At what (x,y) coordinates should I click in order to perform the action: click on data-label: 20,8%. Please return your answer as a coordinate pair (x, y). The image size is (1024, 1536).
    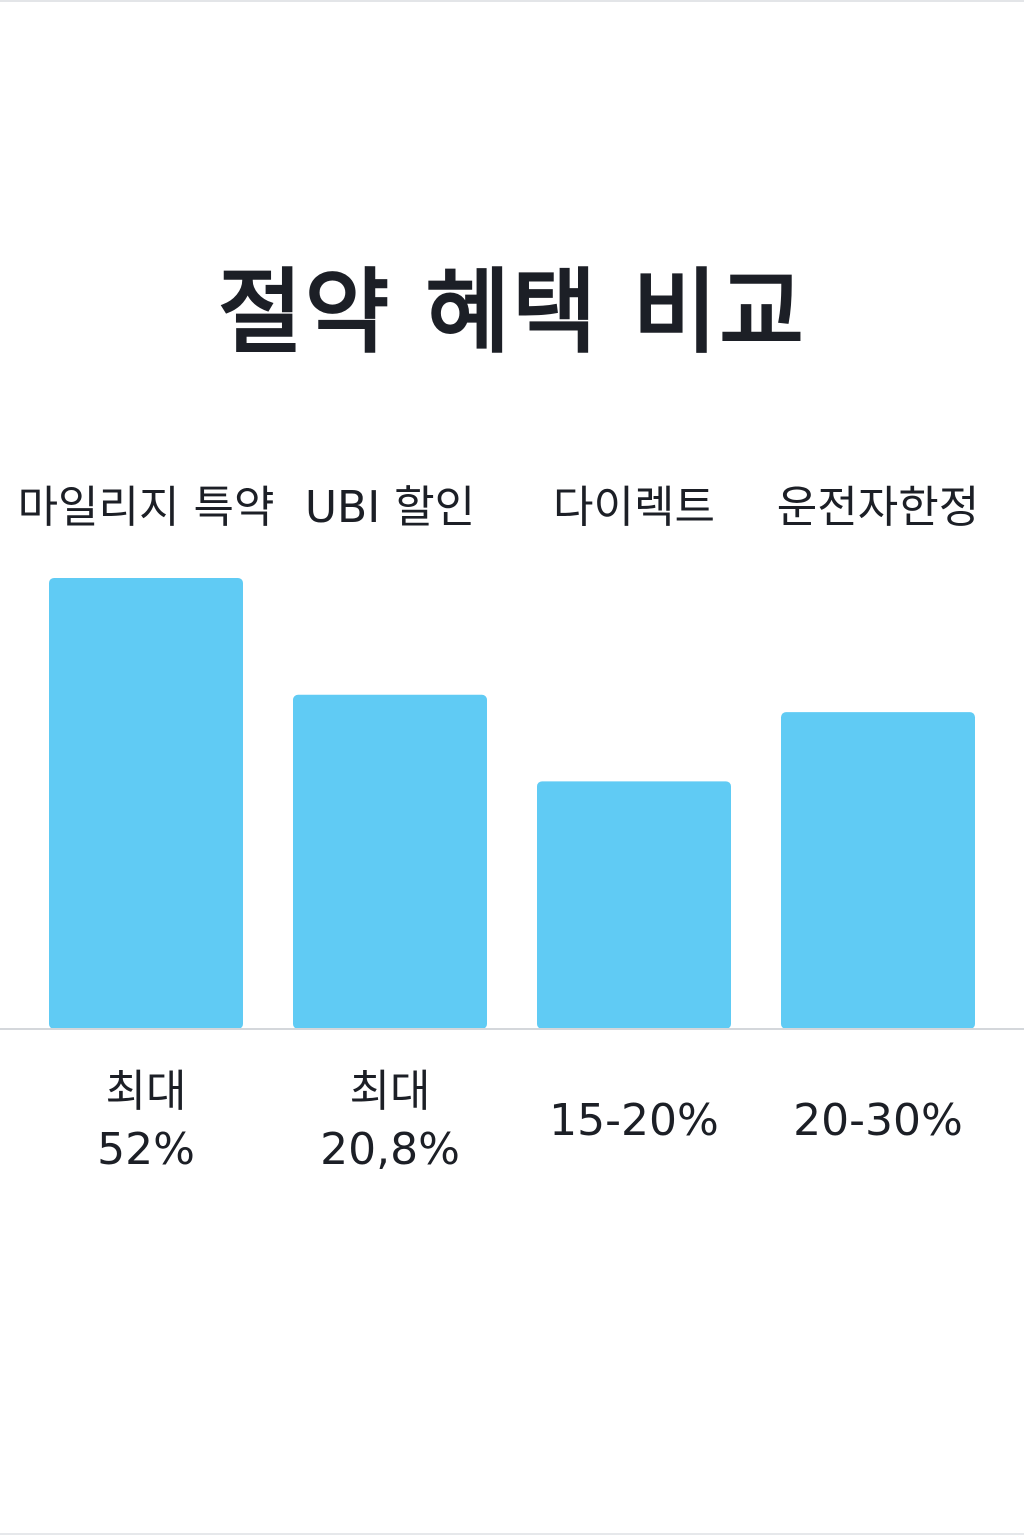
    Looking at the image, I should click on (390, 1149).